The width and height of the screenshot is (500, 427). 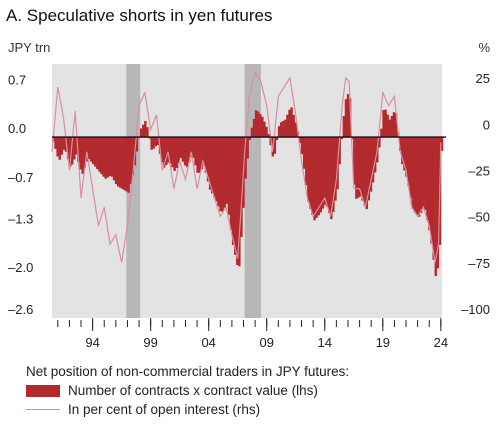 What do you see at coordinates (479, 217) in the screenshot?
I see `right-tick-label: –50` at bounding box center [479, 217].